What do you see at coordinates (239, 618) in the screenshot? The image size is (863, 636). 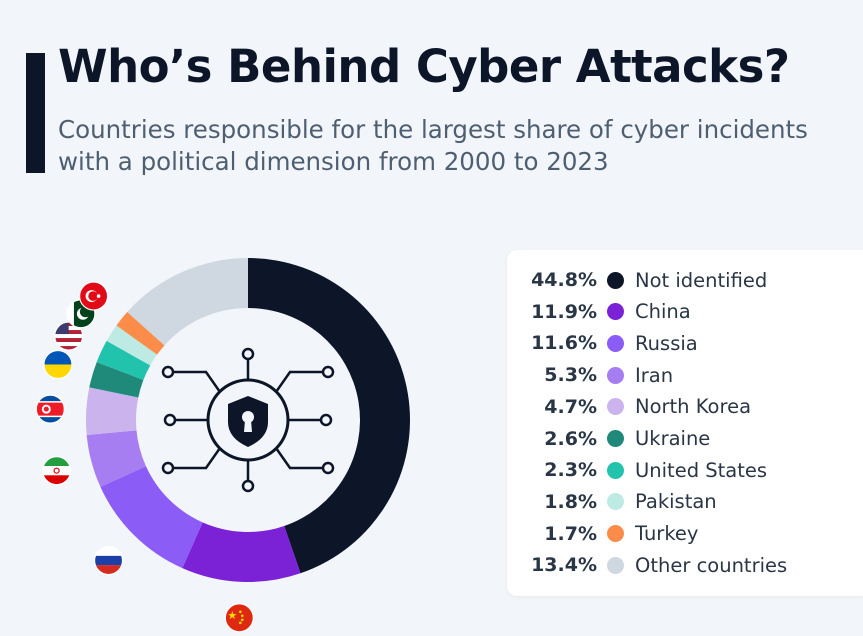 I see `china-flag-icon: ★` at bounding box center [239, 618].